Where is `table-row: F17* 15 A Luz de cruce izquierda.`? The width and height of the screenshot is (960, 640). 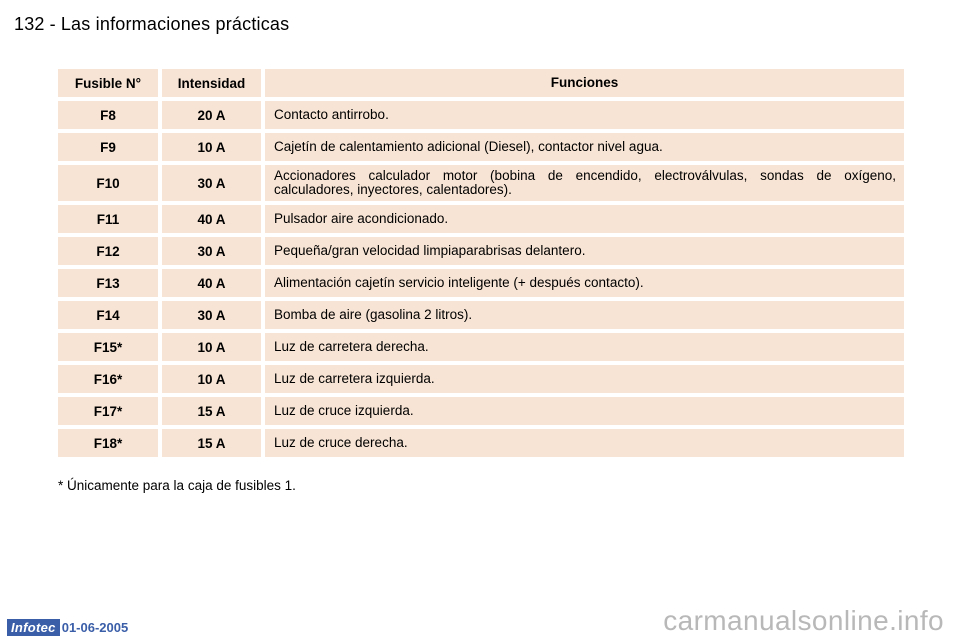
table-row: F17* 15 A Luz de cruce izquierda. is located at coordinates (481, 411).